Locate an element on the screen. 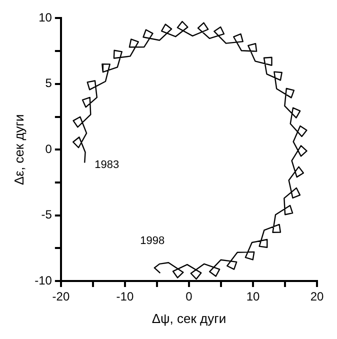 The width and height of the screenshot is (337, 339). y-tick-label: 5 is located at coordinates (48, 83).